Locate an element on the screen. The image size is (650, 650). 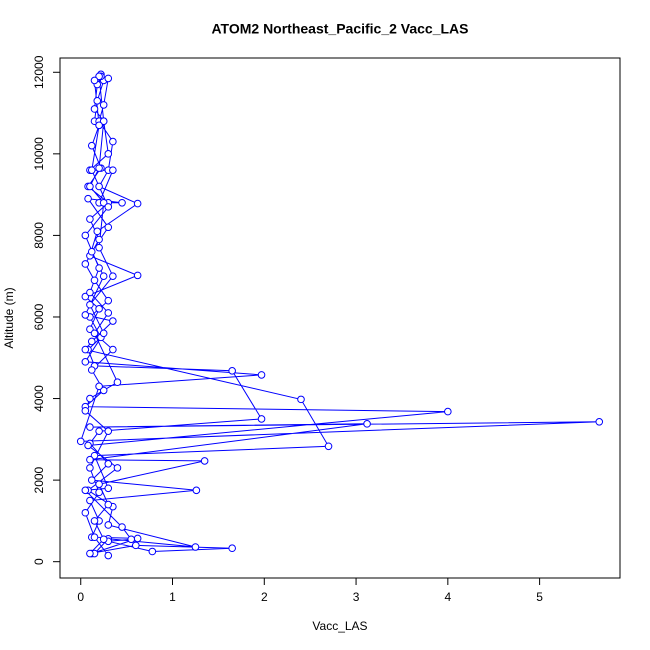
y-tick-label: 0 is located at coordinates (39, 561).